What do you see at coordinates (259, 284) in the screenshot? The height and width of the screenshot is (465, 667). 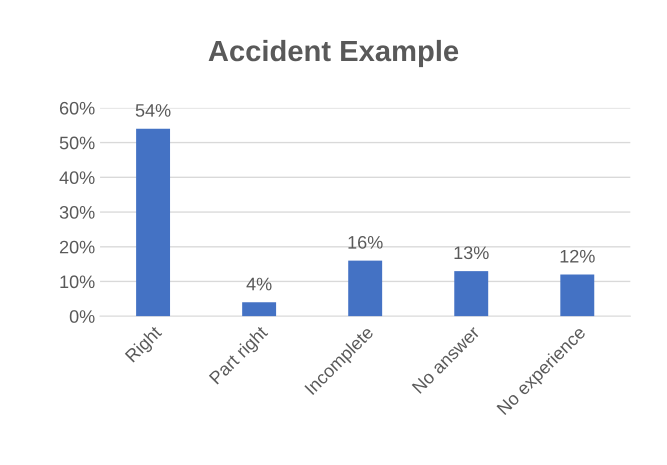 I see `data-label: 4%` at bounding box center [259, 284].